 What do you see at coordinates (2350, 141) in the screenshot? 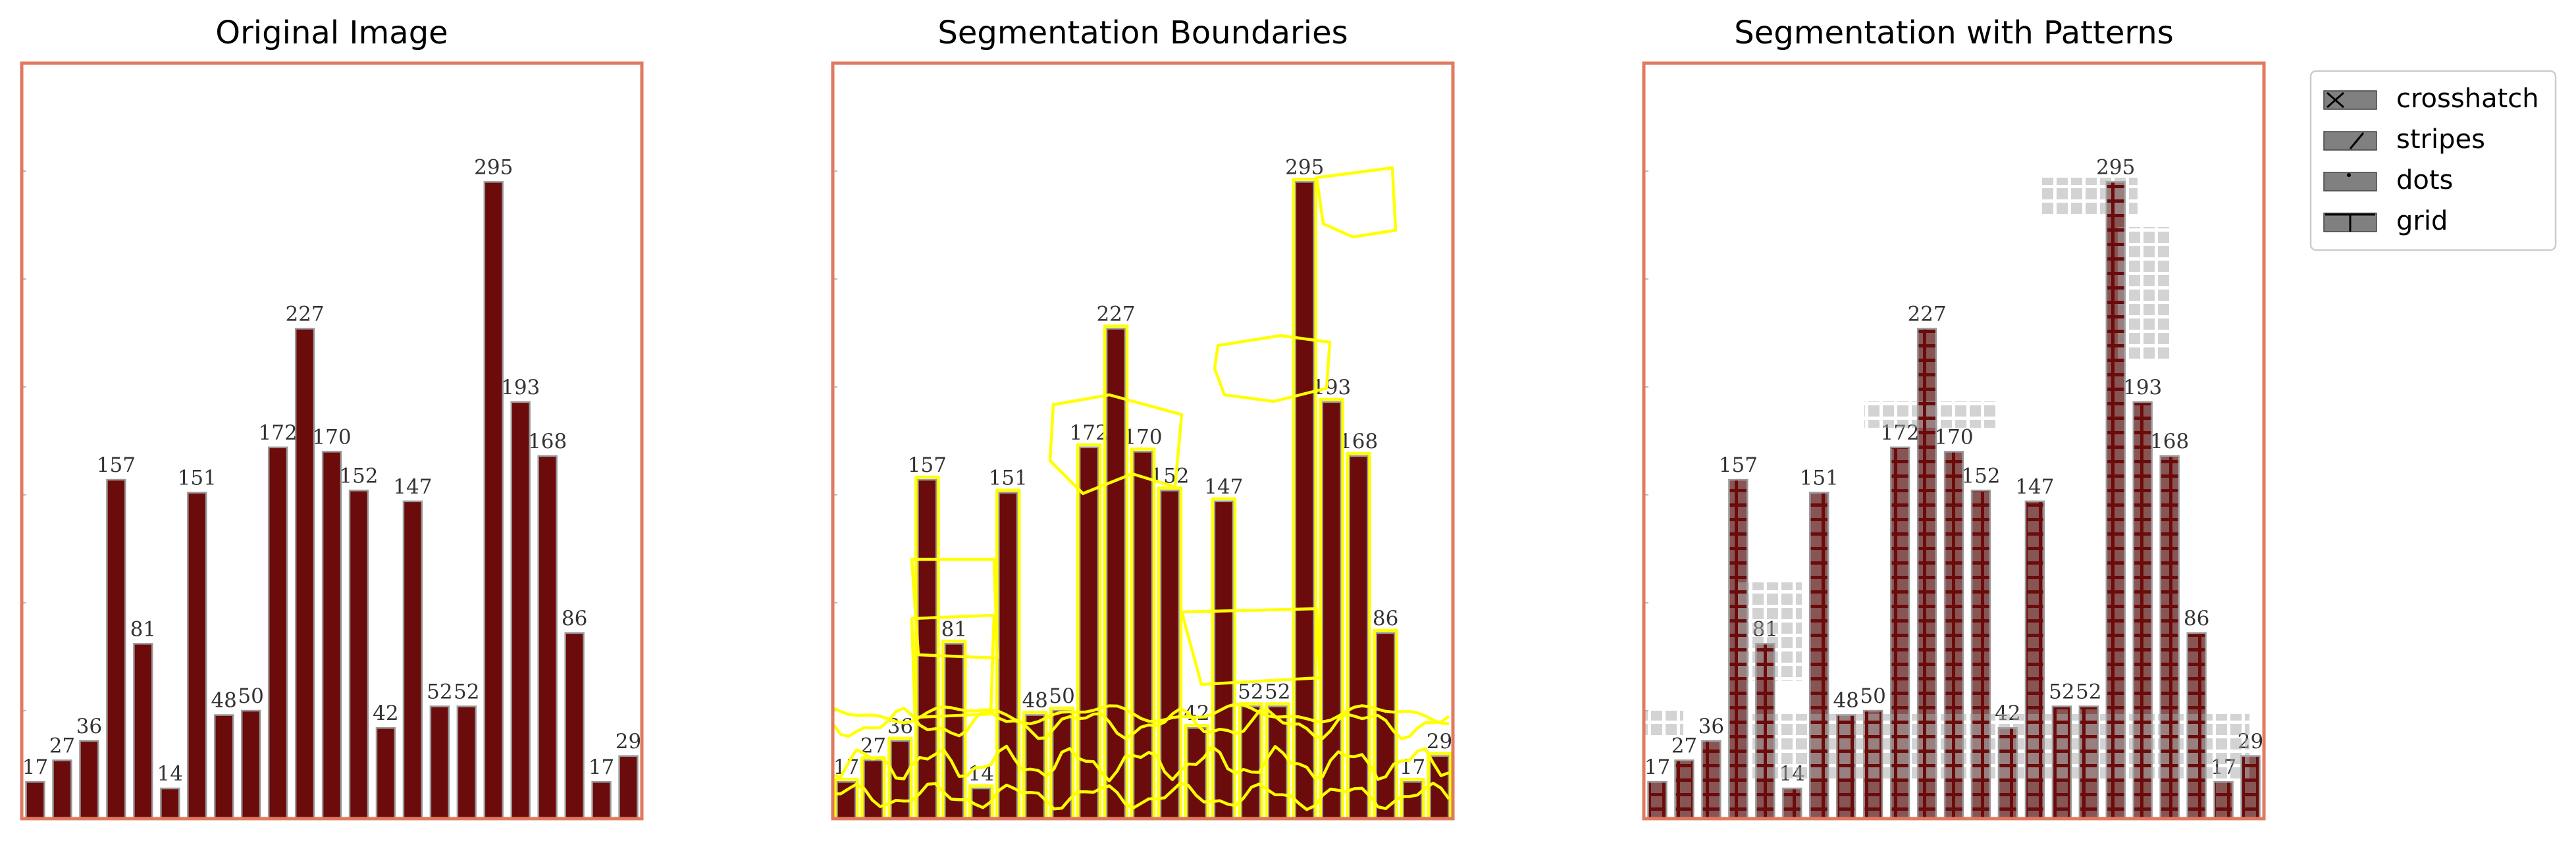
I see `stripes-icon` at bounding box center [2350, 141].